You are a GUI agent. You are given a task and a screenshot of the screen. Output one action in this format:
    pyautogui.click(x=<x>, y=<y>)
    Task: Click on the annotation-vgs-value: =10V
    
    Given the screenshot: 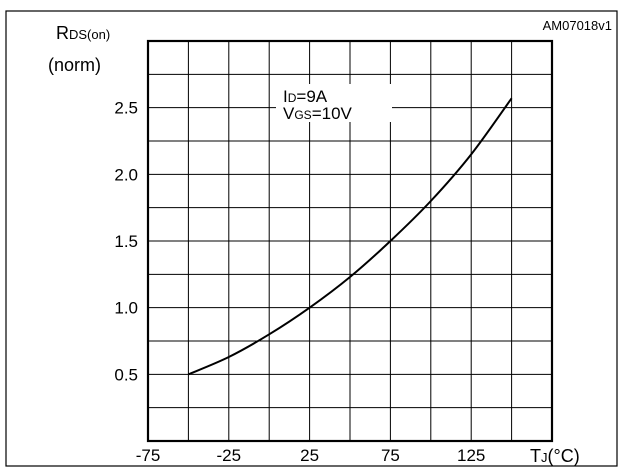 What is the action you would take?
    pyautogui.click(x=332, y=113)
    